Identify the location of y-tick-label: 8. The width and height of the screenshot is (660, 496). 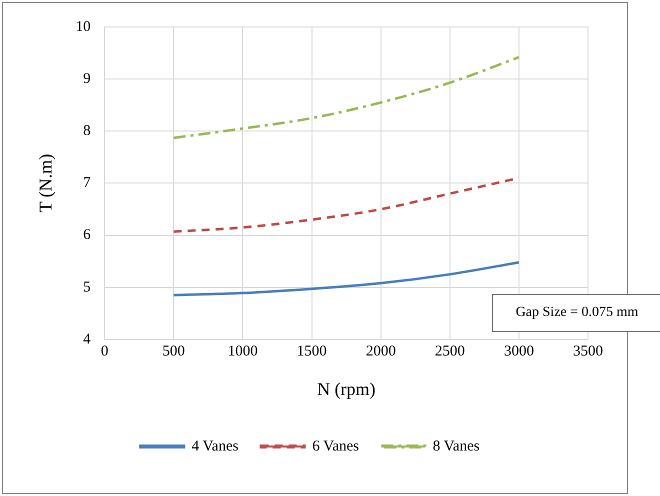
(87, 131).